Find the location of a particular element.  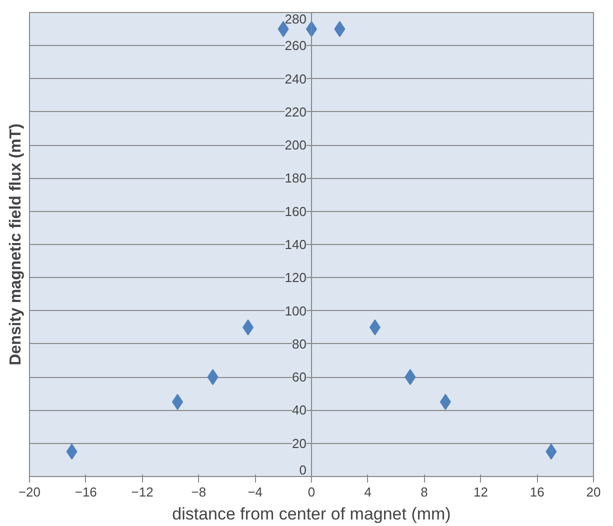

y-tick-label: 140 is located at coordinates (295, 244).